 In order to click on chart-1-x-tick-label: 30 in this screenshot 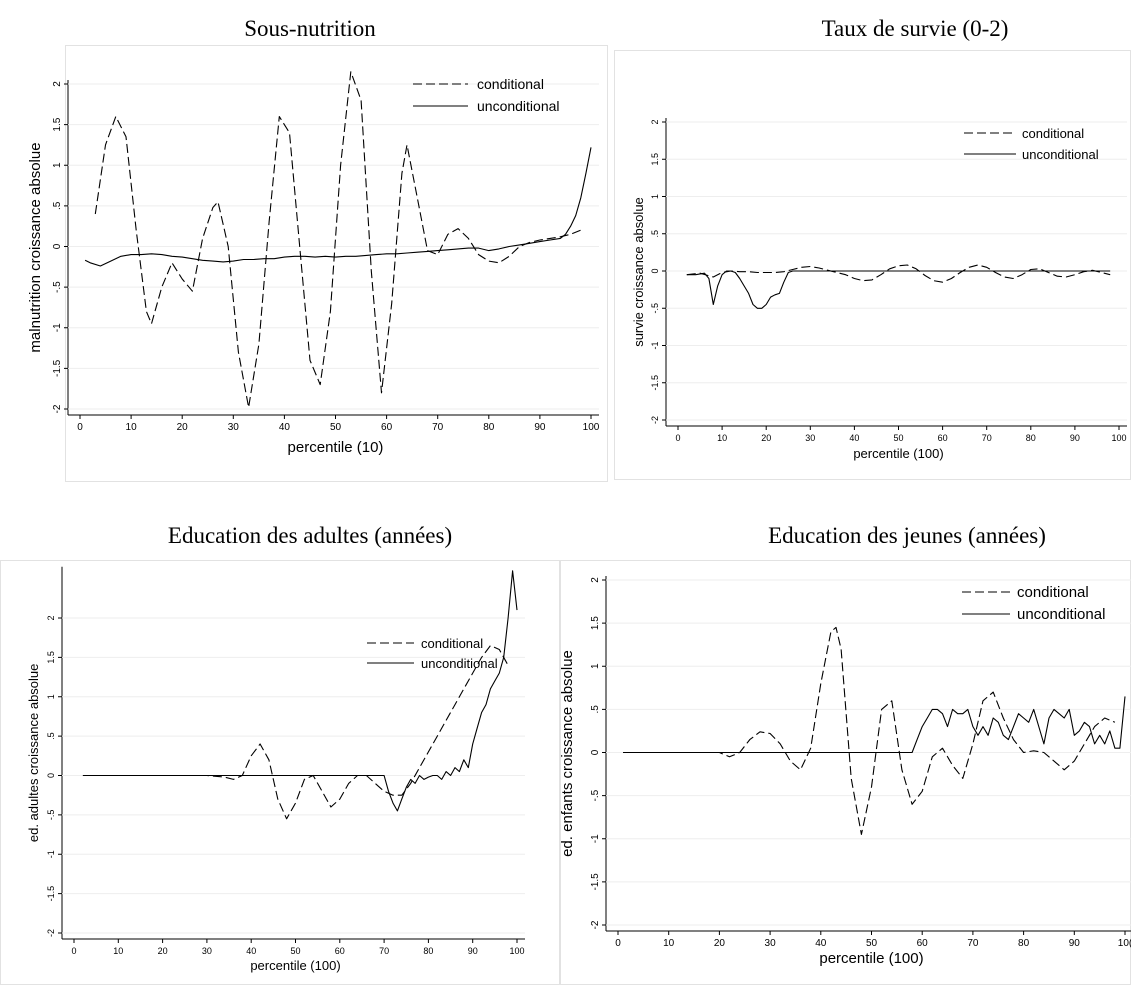, I will do `click(234, 427)`.